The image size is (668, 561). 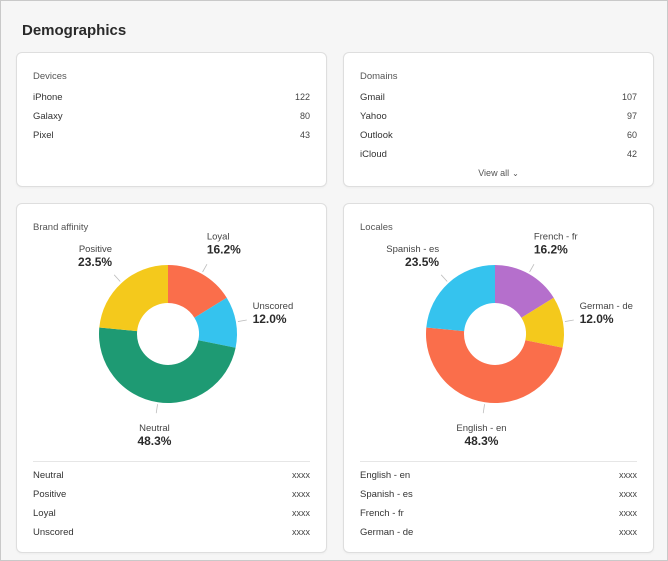 What do you see at coordinates (95, 249) in the screenshot?
I see `slice-name-label: Positive` at bounding box center [95, 249].